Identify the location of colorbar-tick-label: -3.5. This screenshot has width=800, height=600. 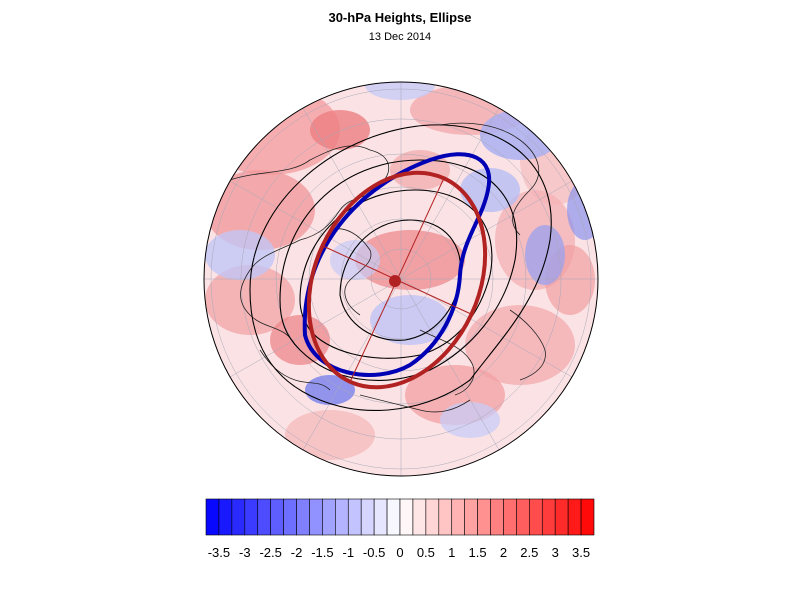
(219, 552).